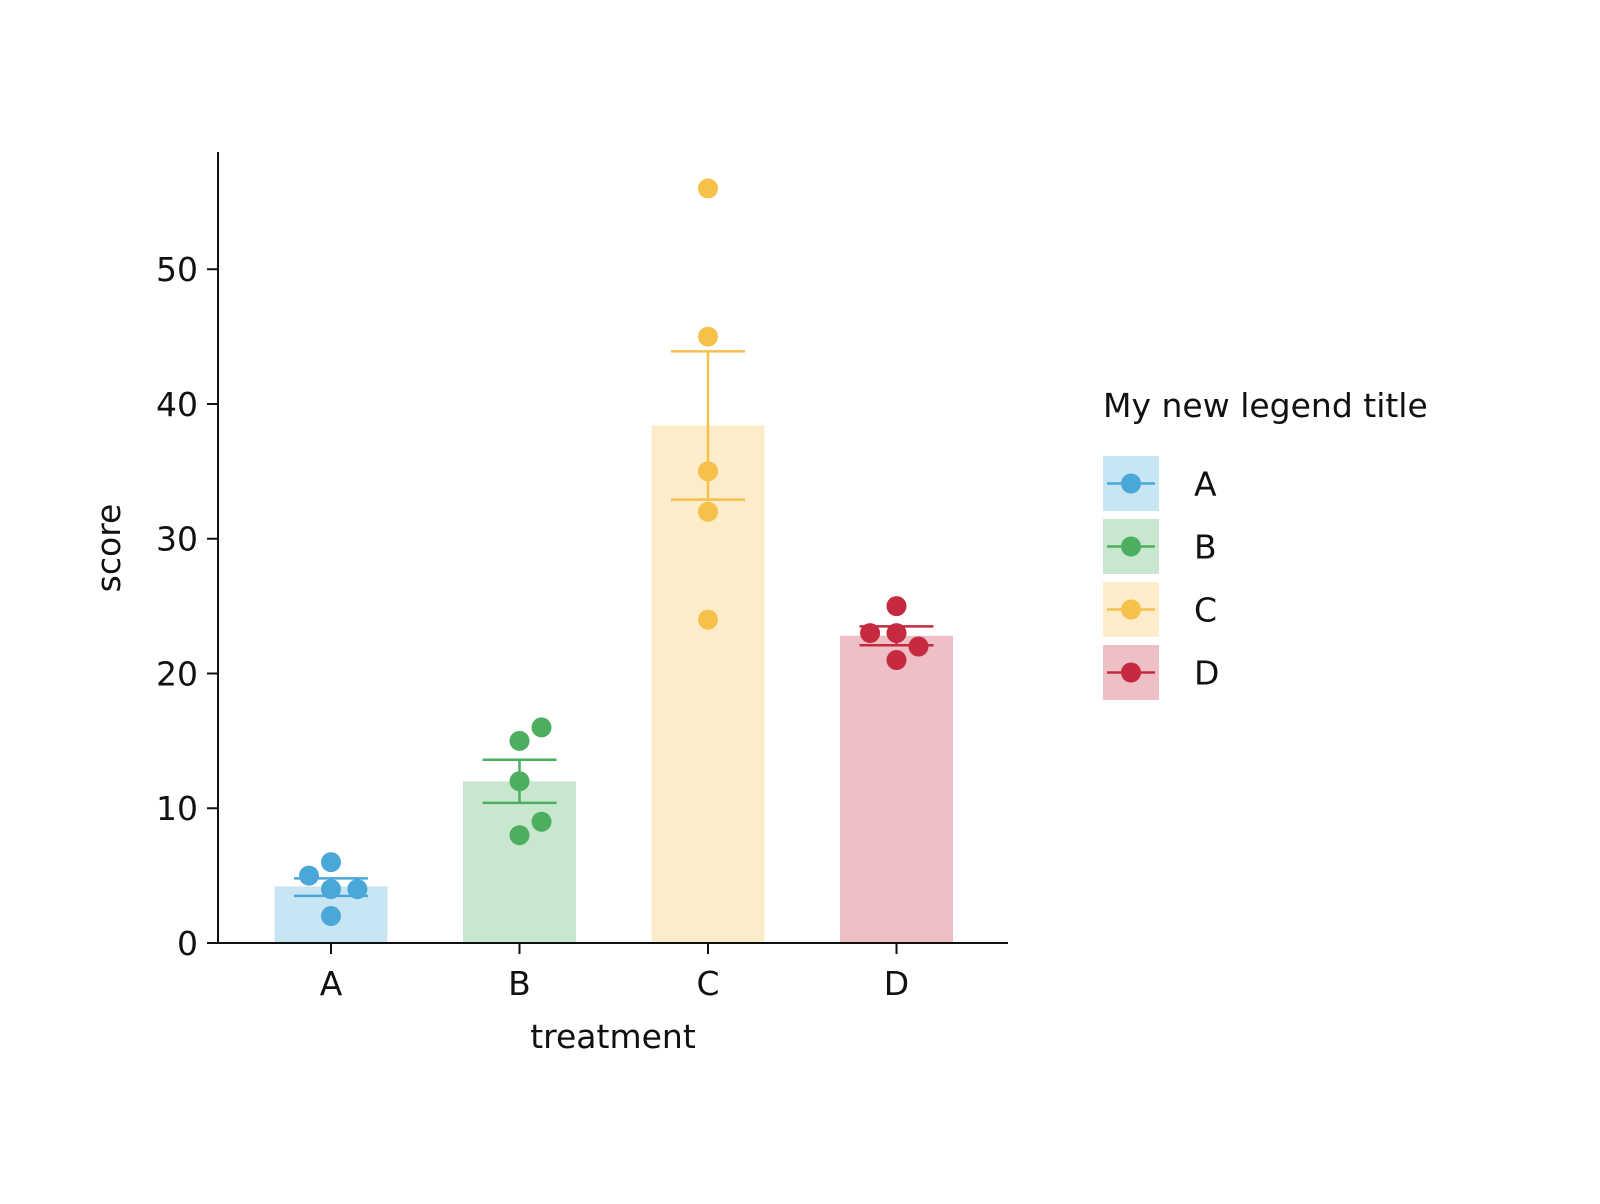 The width and height of the screenshot is (1600, 1204). Describe the element at coordinates (1265, 405) in the screenshot. I see `legend-title: My new legend title` at that location.